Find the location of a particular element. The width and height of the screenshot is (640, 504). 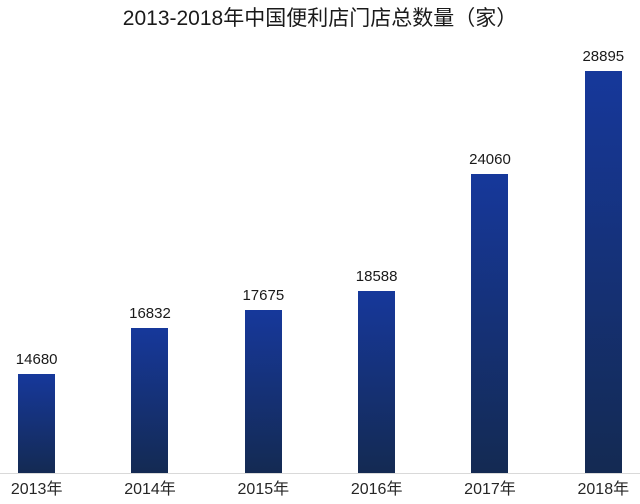

x-tick-label: 2013年 is located at coordinates (36, 489).